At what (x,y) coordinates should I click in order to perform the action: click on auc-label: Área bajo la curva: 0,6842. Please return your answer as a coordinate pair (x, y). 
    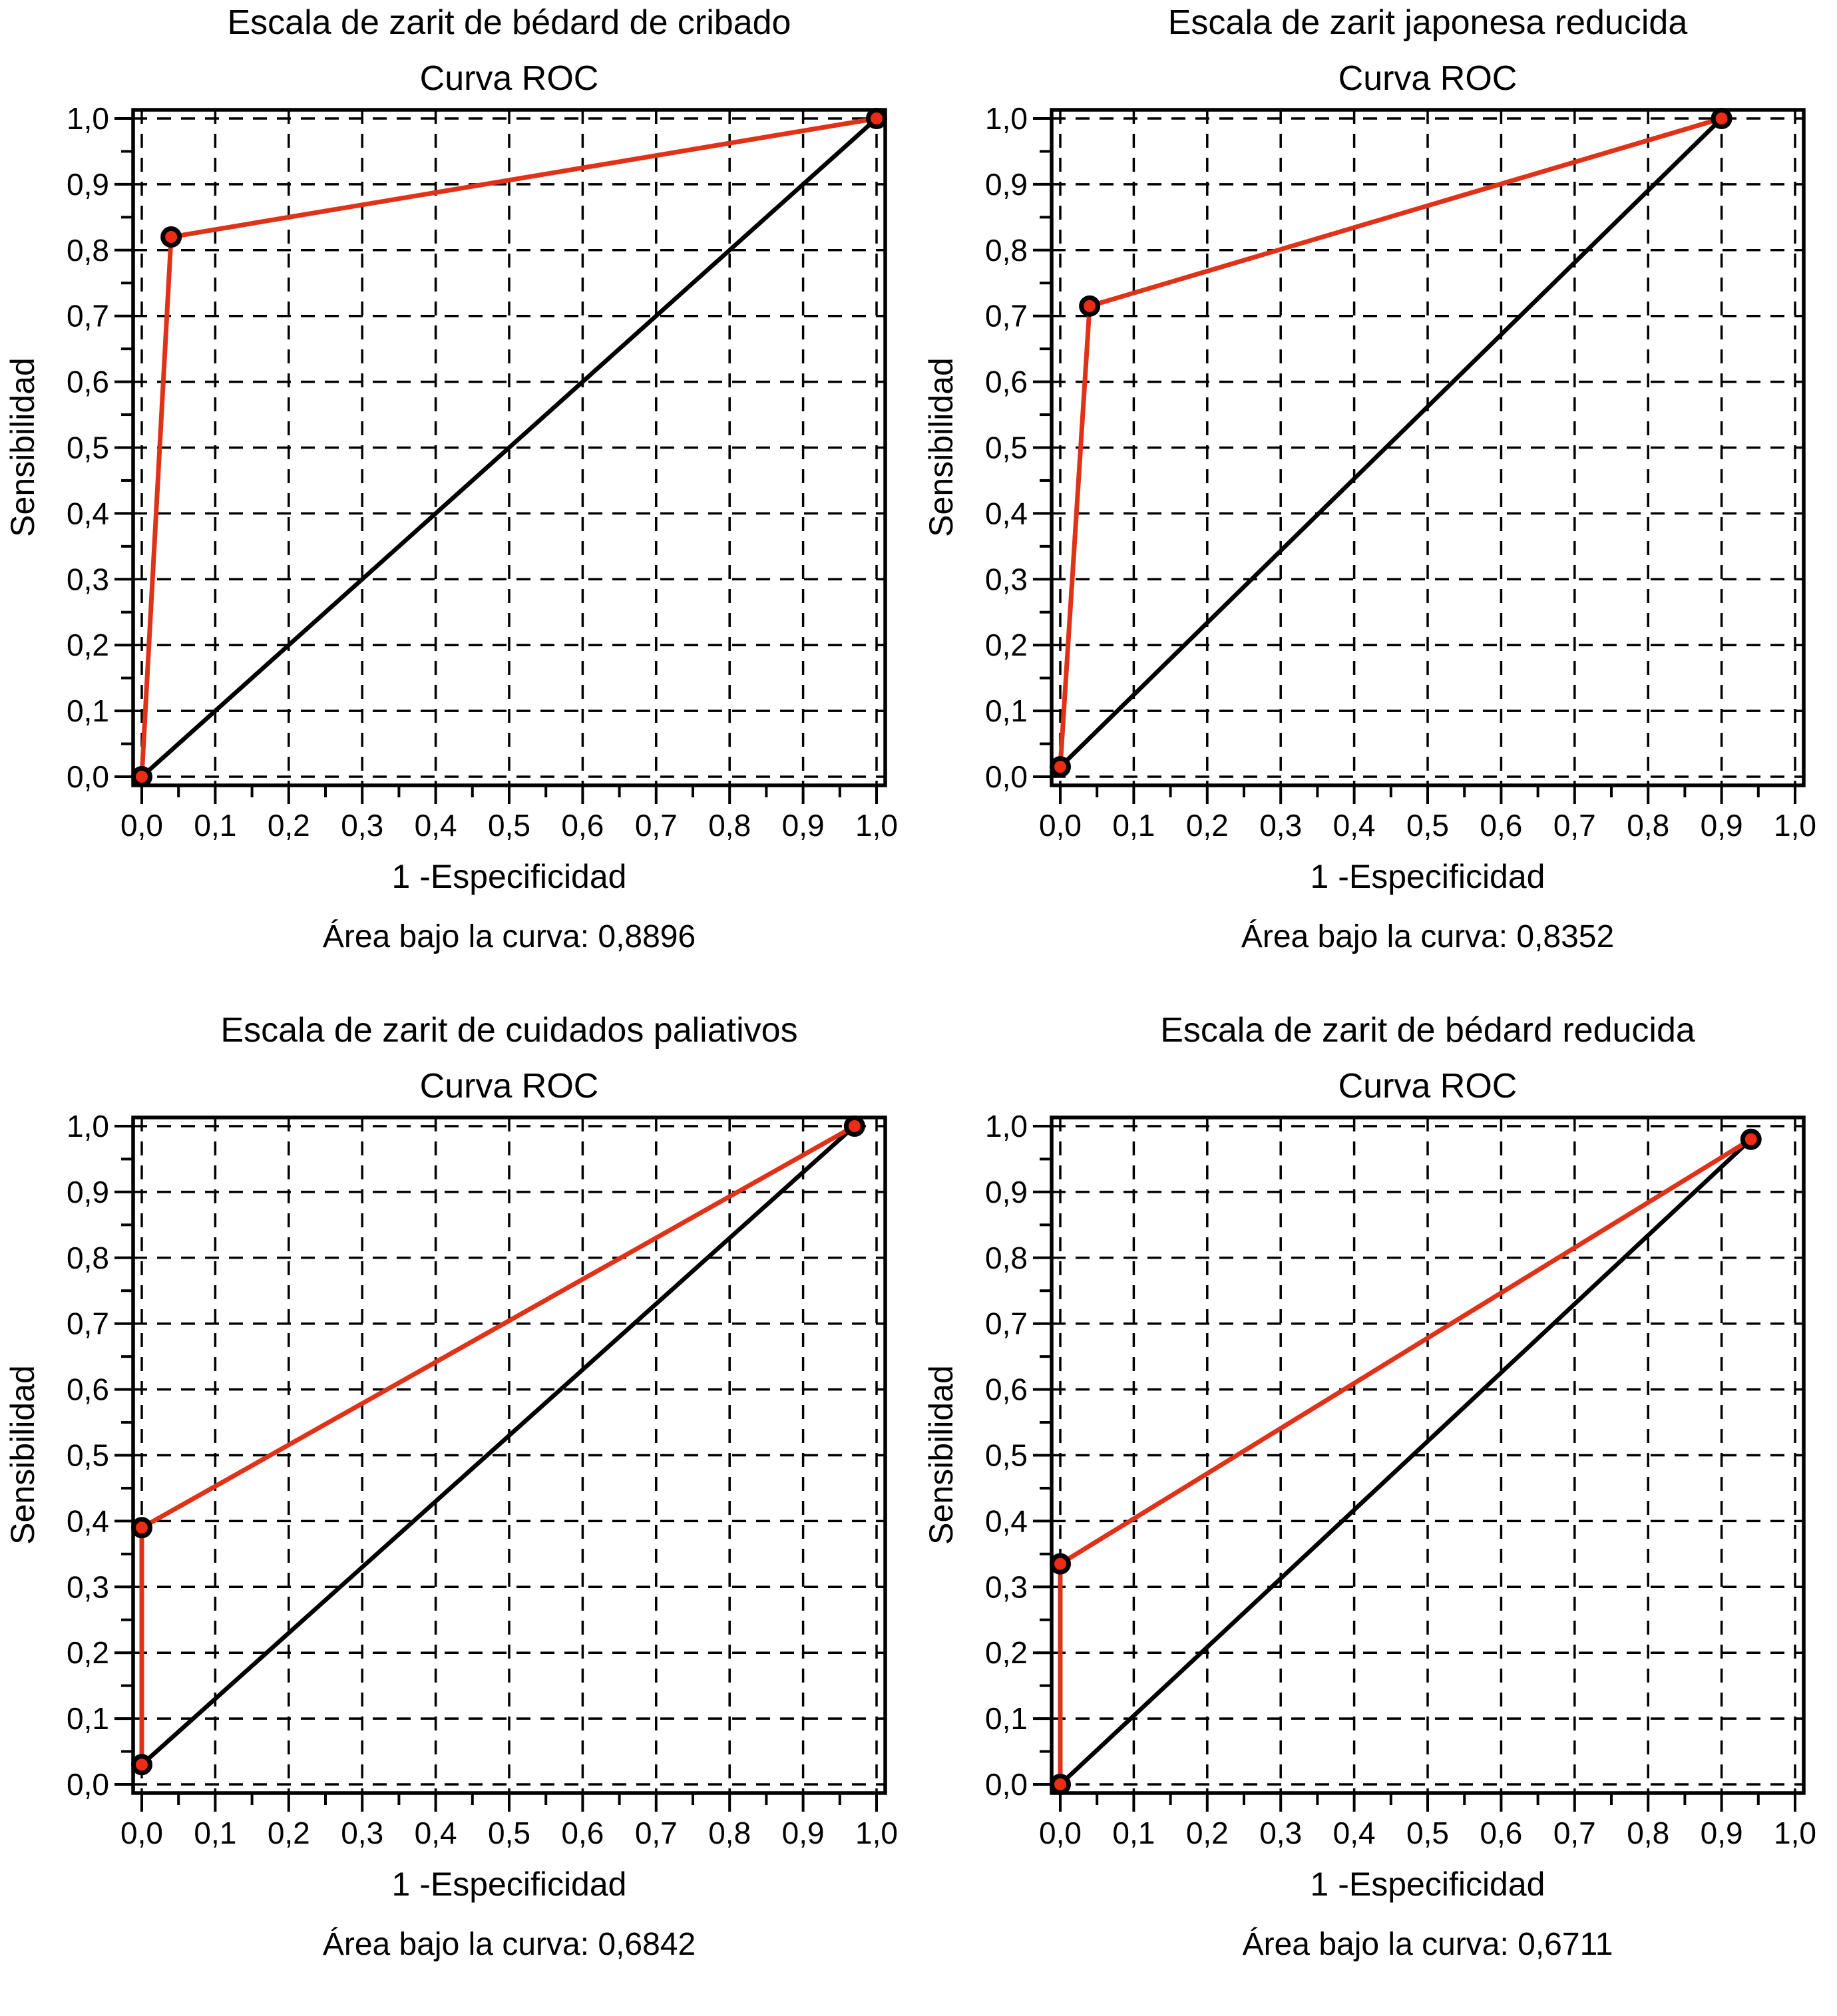
    Looking at the image, I should click on (509, 1944).